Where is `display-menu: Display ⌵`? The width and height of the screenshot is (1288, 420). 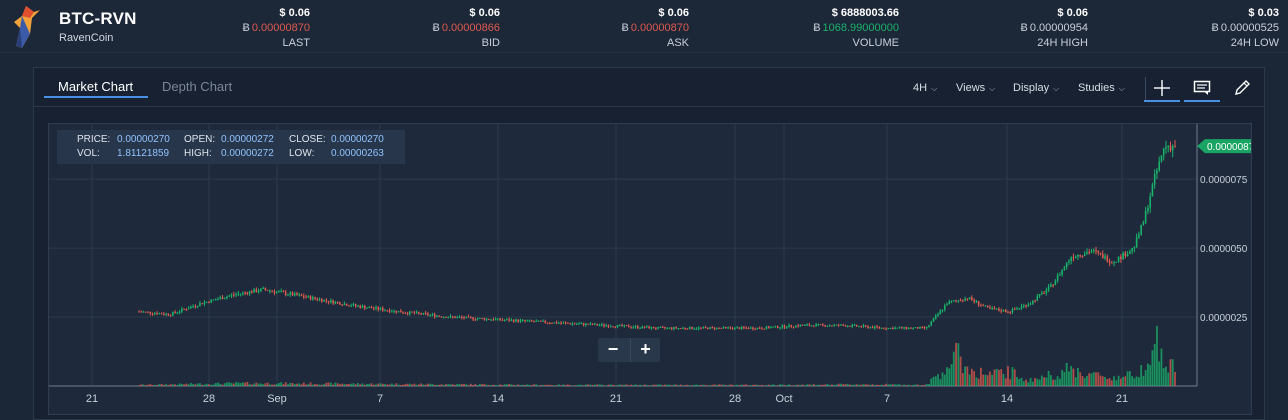
display-menu: Display ⌵ is located at coordinates (1036, 88).